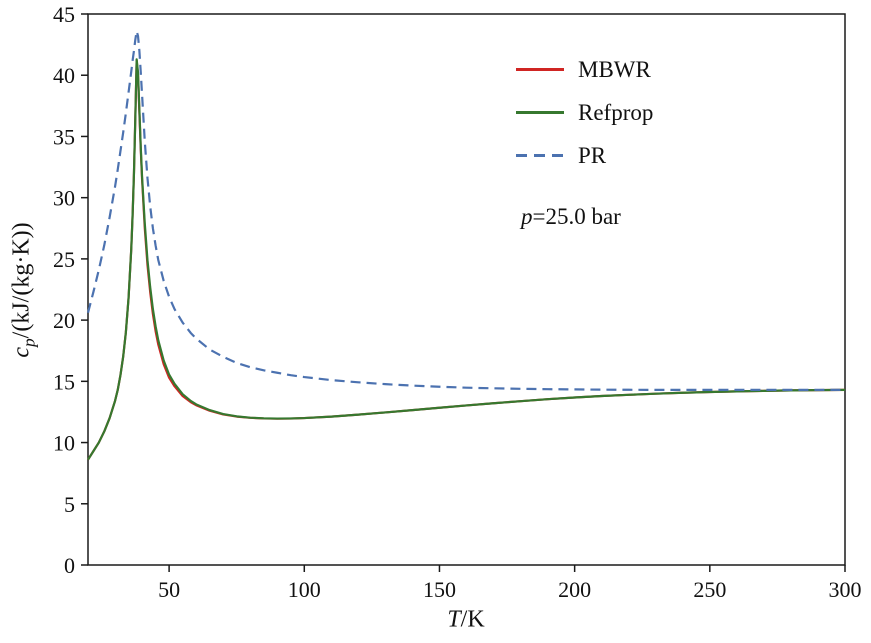  What do you see at coordinates (21, 280) in the screenshot?
I see `y-axis-label-units: /(kJ/(kg·K))` at bounding box center [21, 280].